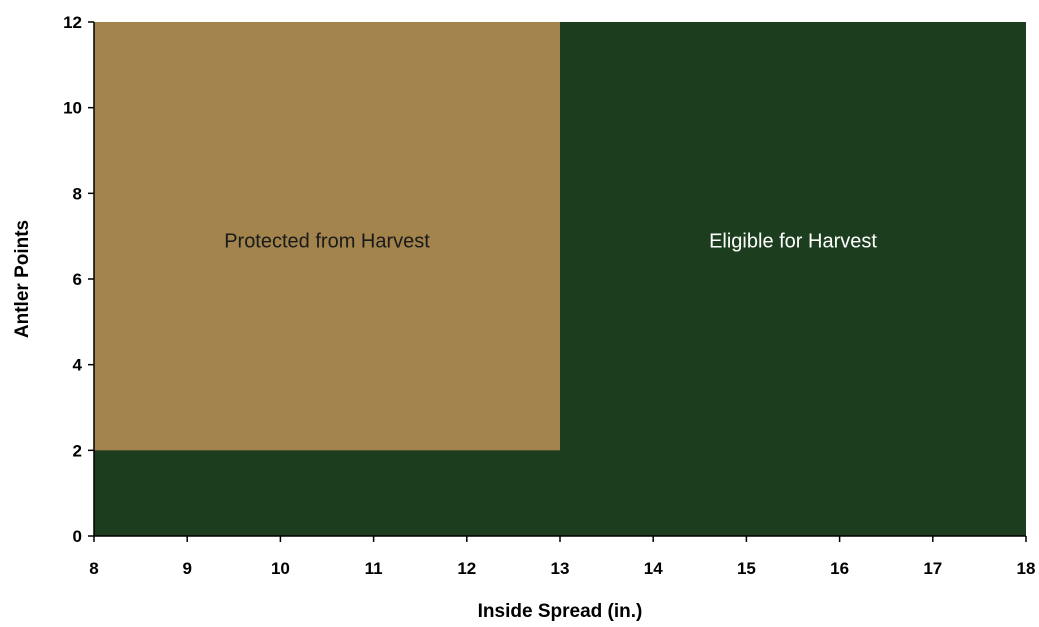 This screenshot has height=627, width=1039. What do you see at coordinates (93, 568) in the screenshot?
I see `x-tick-label: 8` at bounding box center [93, 568].